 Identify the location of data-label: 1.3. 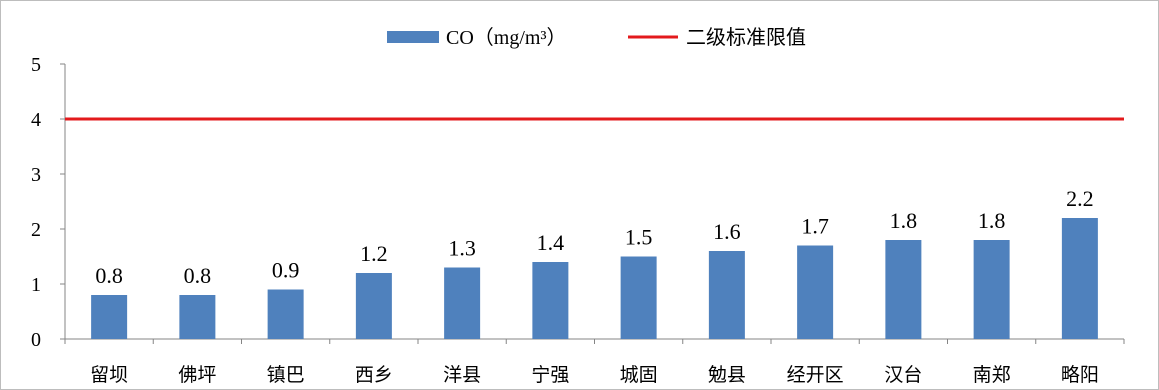
(462, 248).